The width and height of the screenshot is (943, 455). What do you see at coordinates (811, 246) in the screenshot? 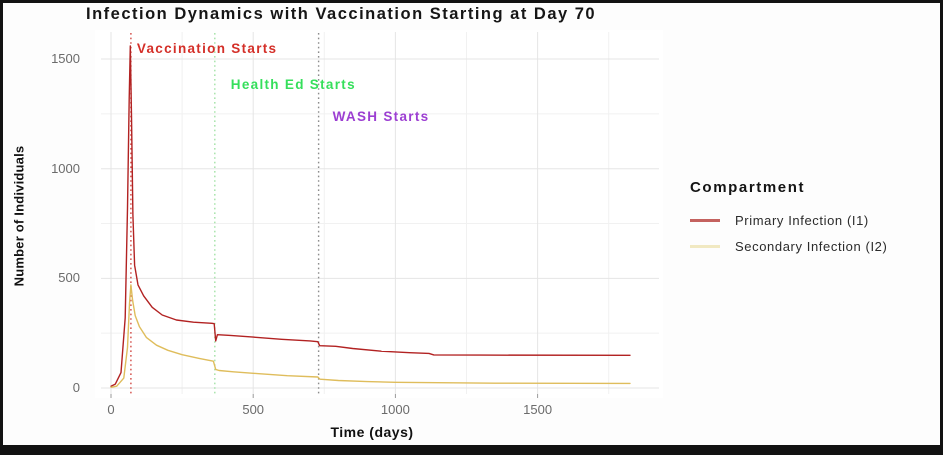
I see `legend-label-2: Secondary Infection (I2)` at bounding box center [811, 246].